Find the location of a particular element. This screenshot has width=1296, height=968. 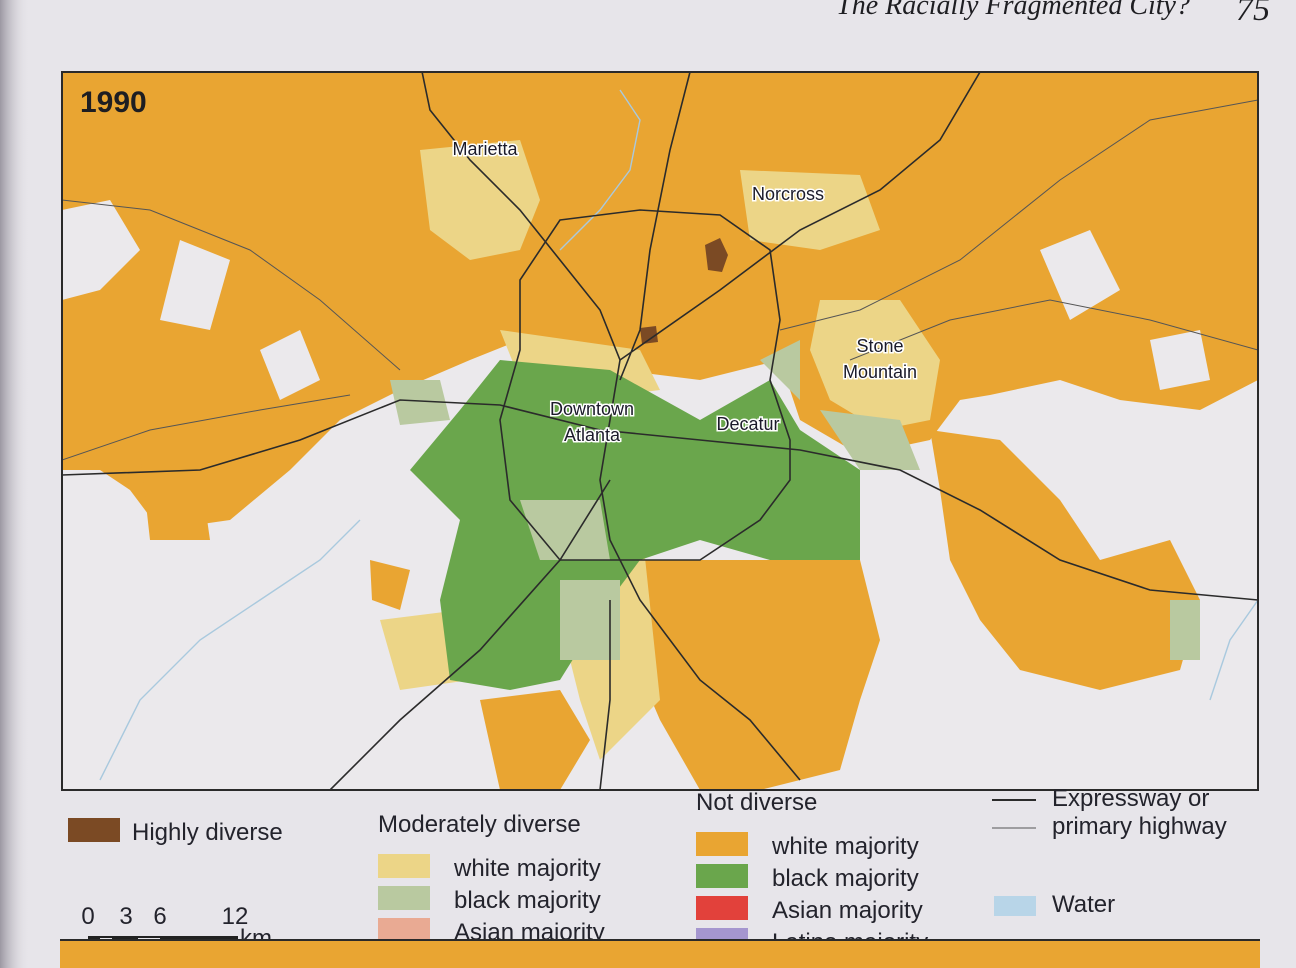

perimeter-highway is located at coordinates (645, 385).